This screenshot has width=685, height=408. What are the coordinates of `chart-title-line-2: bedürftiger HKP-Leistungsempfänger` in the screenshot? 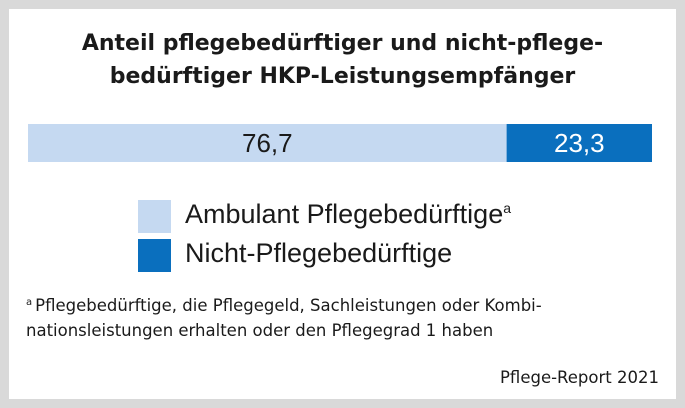 It's located at (342, 76).